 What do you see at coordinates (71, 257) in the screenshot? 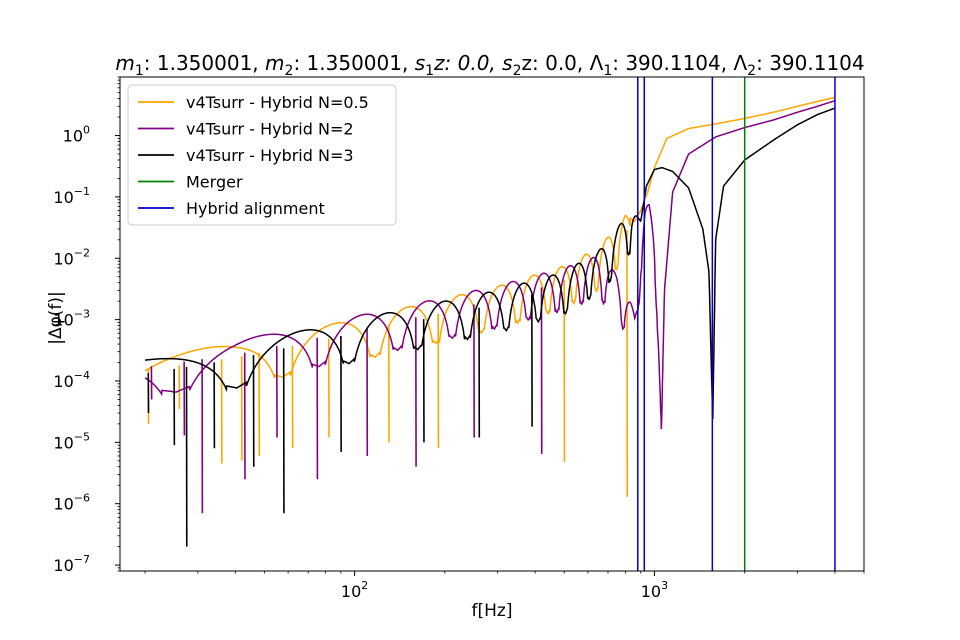
I see `y-tick-label-6: 10⁻²` at bounding box center [71, 257].